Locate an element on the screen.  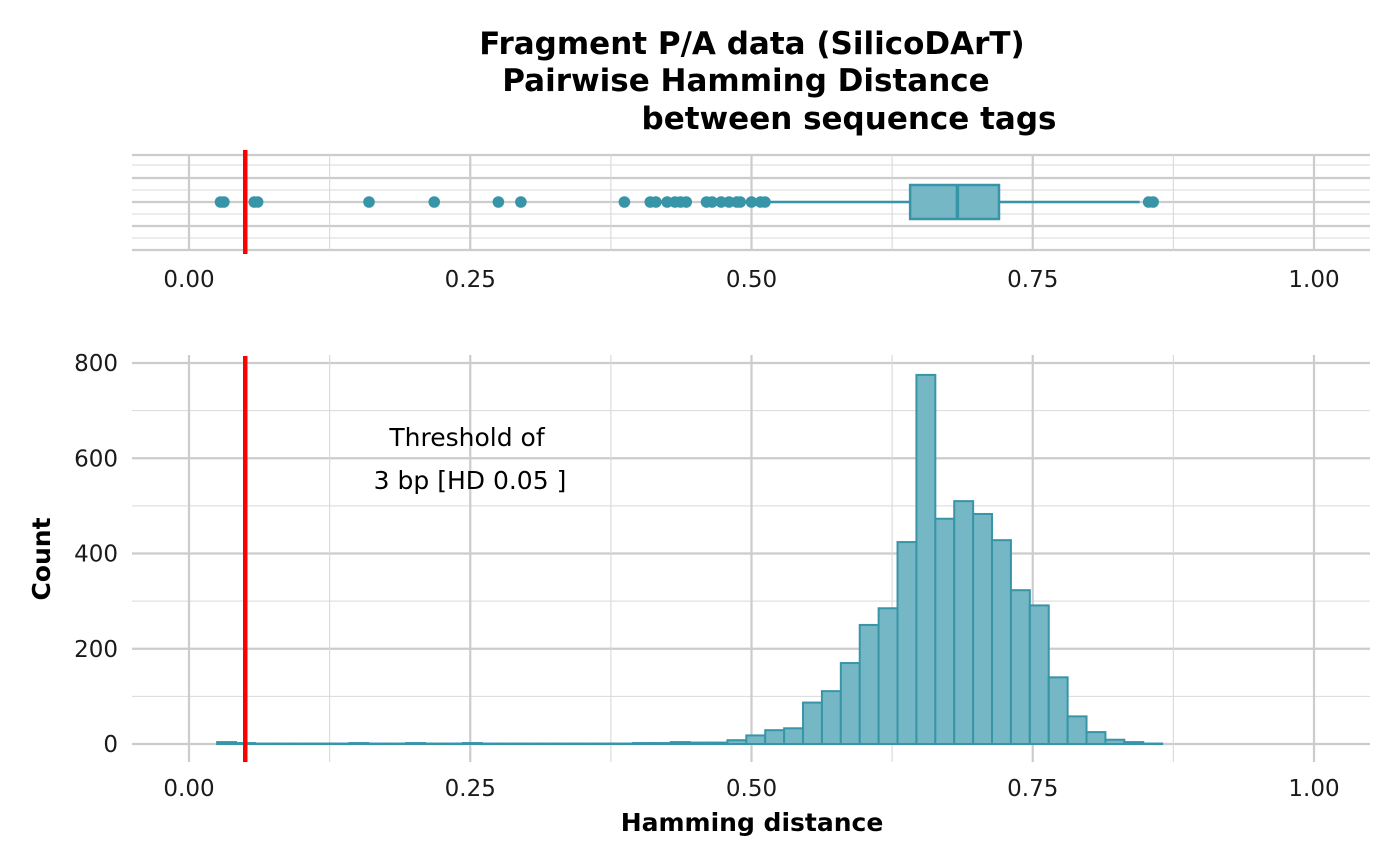
threshold-annotation-line-2: 3 bp [HD 0.05 ] is located at coordinates (470, 480).